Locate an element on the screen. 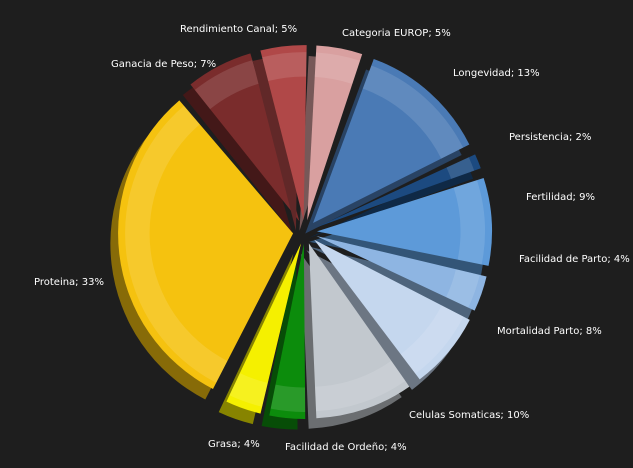 The height and width of the screenshot is (468, 633). slice-data-label: Celulas Somaticas; 10% is located at coordinates (469, 415).